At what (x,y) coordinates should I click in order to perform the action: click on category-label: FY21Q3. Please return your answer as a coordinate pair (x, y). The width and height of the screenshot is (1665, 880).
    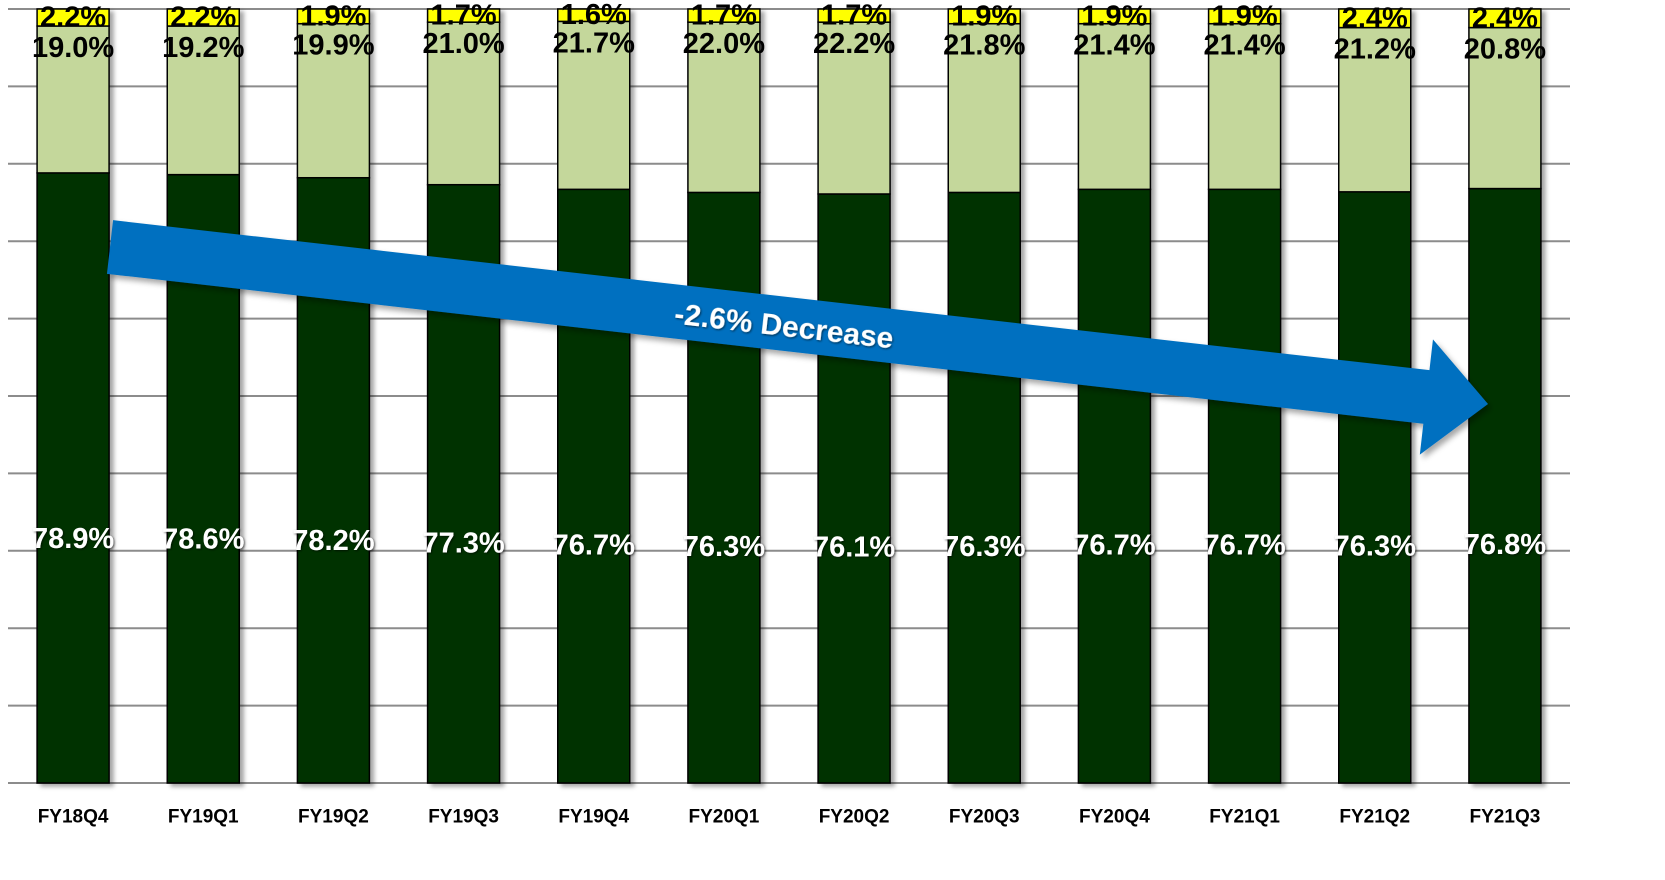
    Looking at the image, I should click on (1505, 817).